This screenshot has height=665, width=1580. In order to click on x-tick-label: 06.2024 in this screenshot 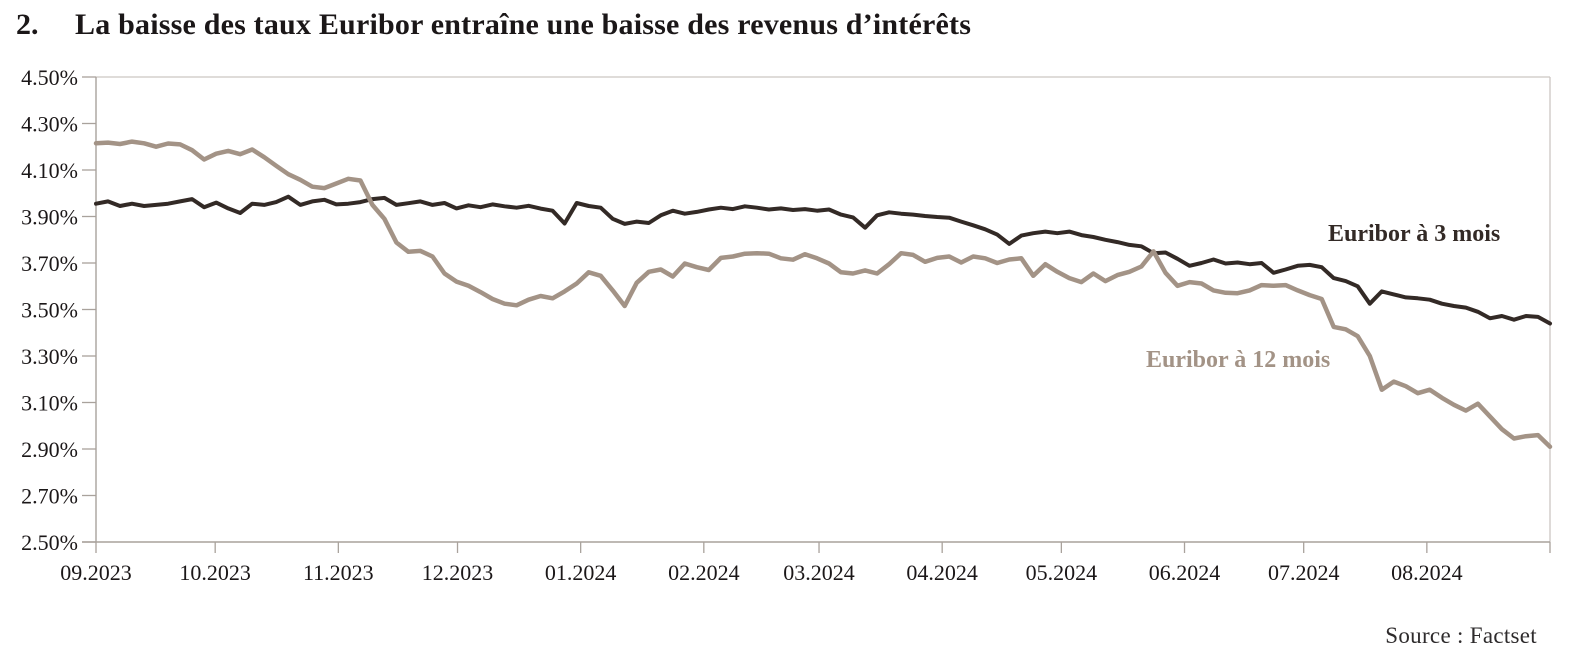, I will do `click(1185, 572)`.